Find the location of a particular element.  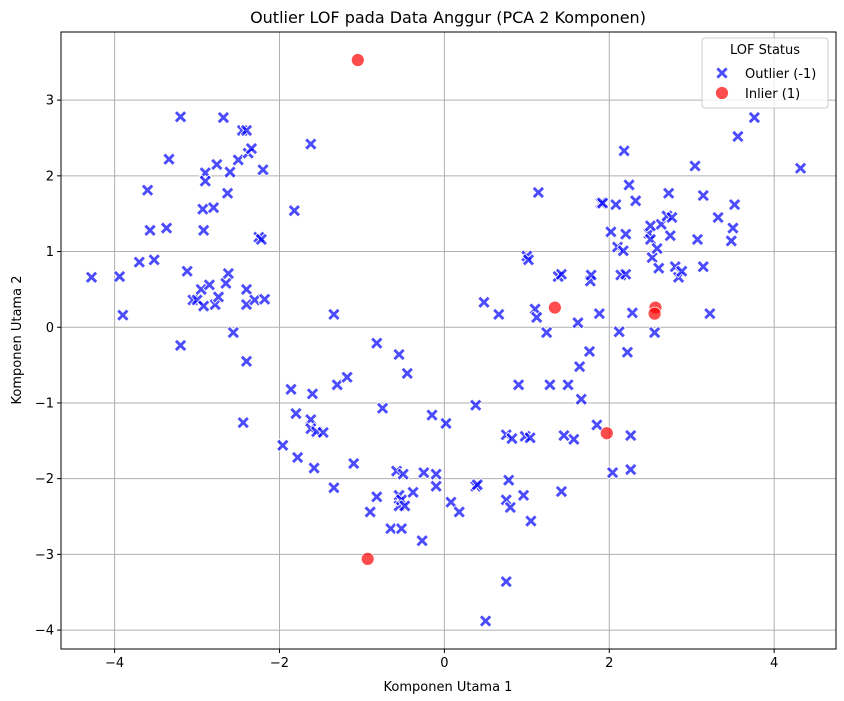

x-axis-ticks: −4 −2 0 2 4 is located at coordinates (441, 660).